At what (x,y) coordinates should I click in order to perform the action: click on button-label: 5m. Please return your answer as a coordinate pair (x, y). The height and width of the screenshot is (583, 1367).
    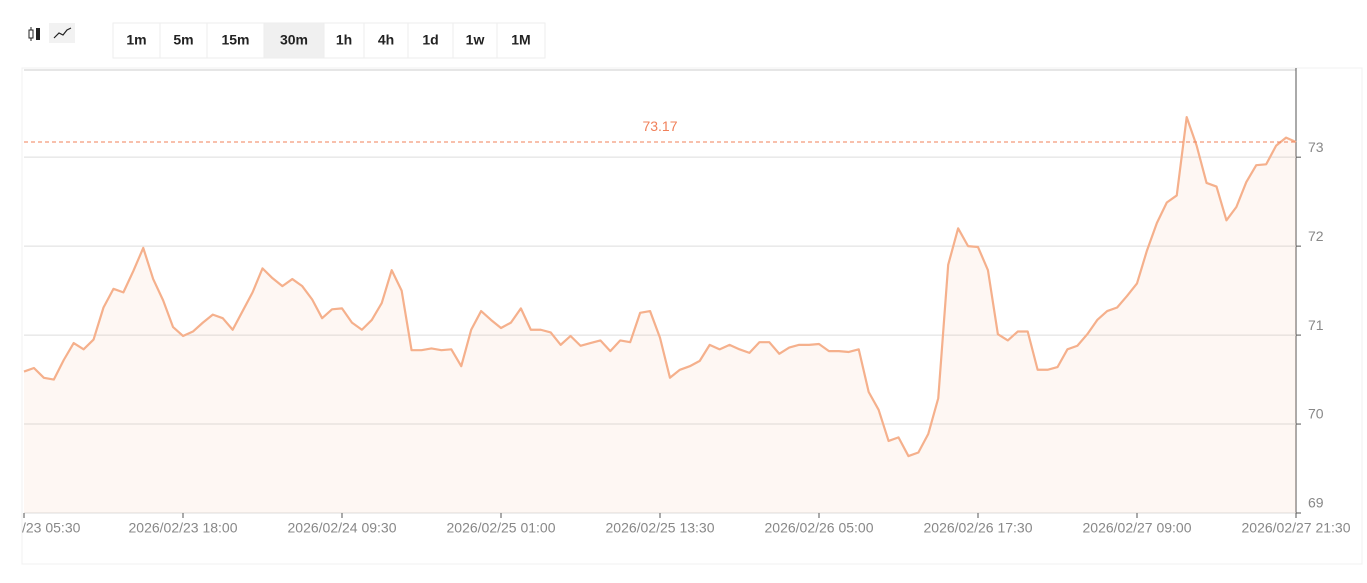
    Looking at the image, I should click on (183, 40).